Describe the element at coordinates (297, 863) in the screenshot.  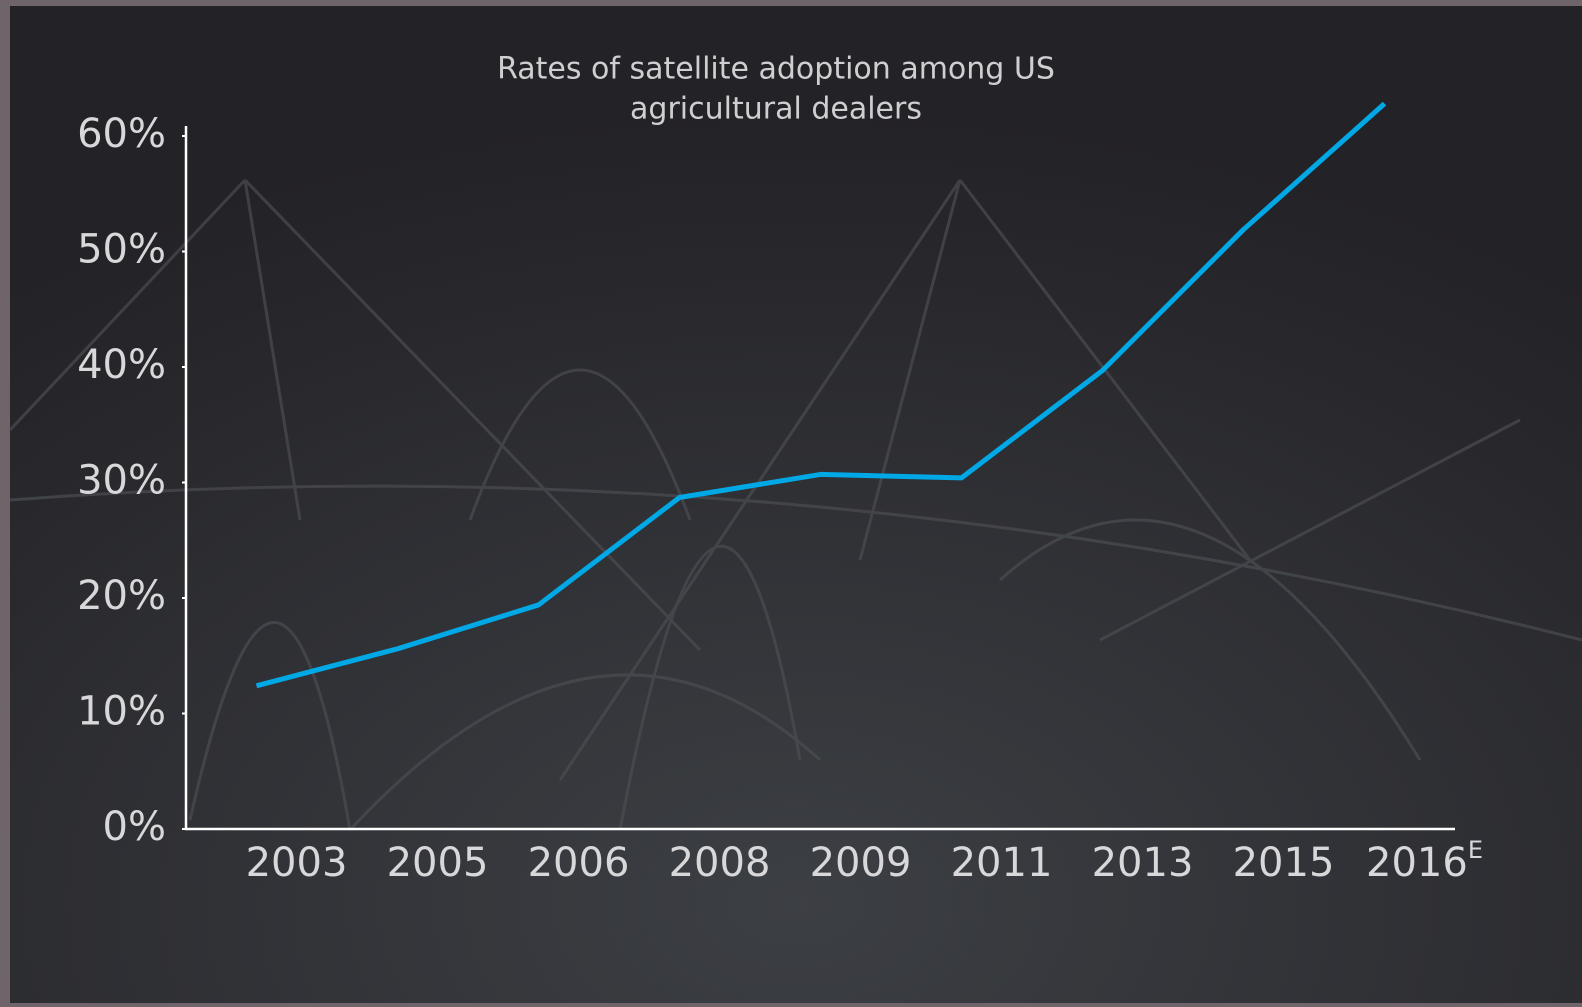
I see `x-tick-label: 2003` at that location.